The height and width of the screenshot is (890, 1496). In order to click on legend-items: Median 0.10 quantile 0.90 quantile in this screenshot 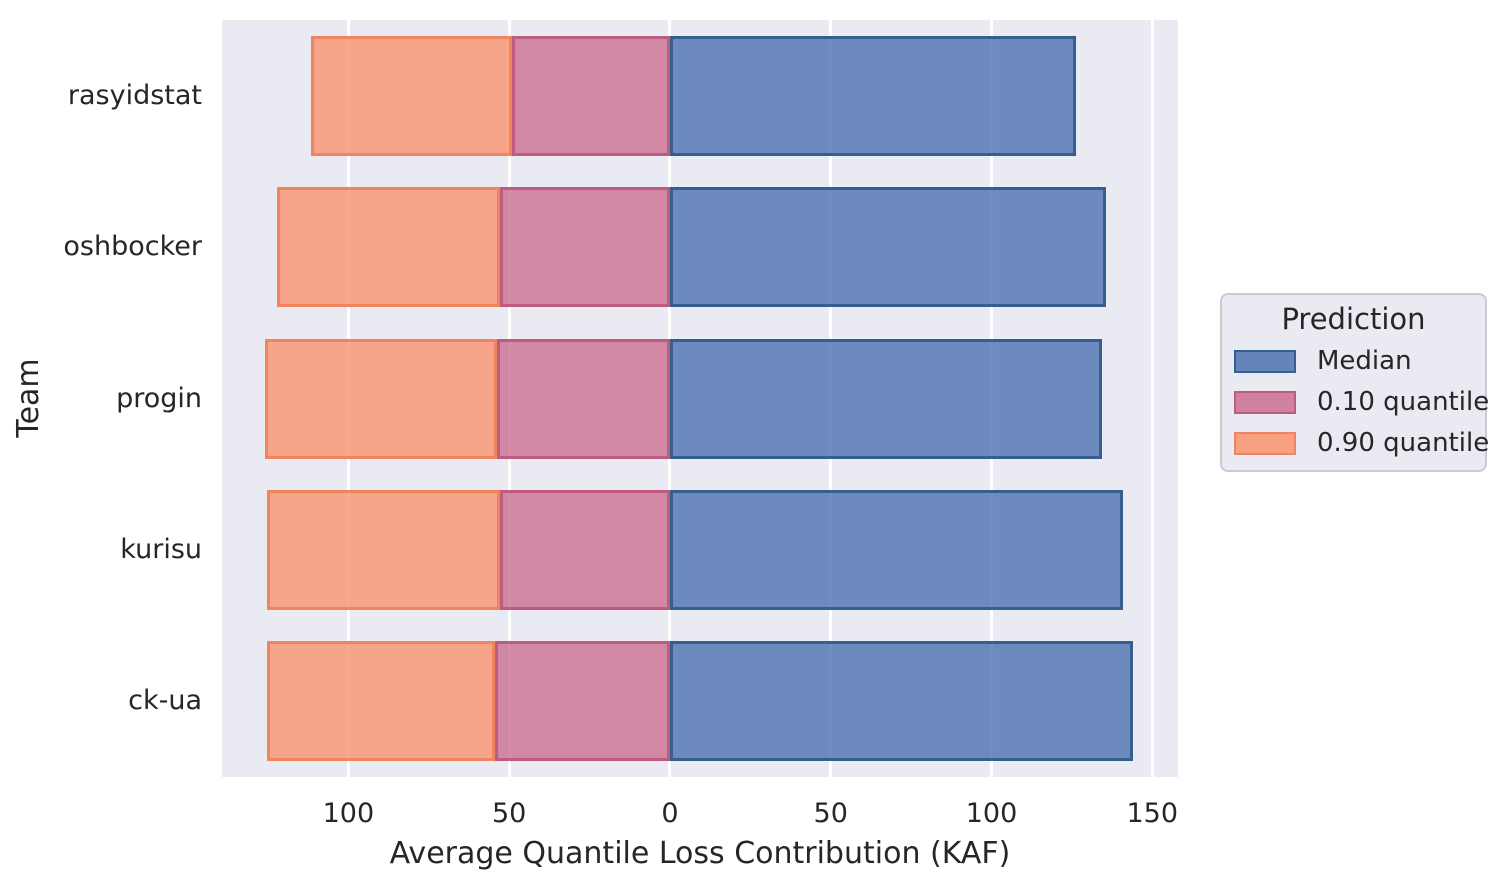, I will do `click(1361, 402)`.